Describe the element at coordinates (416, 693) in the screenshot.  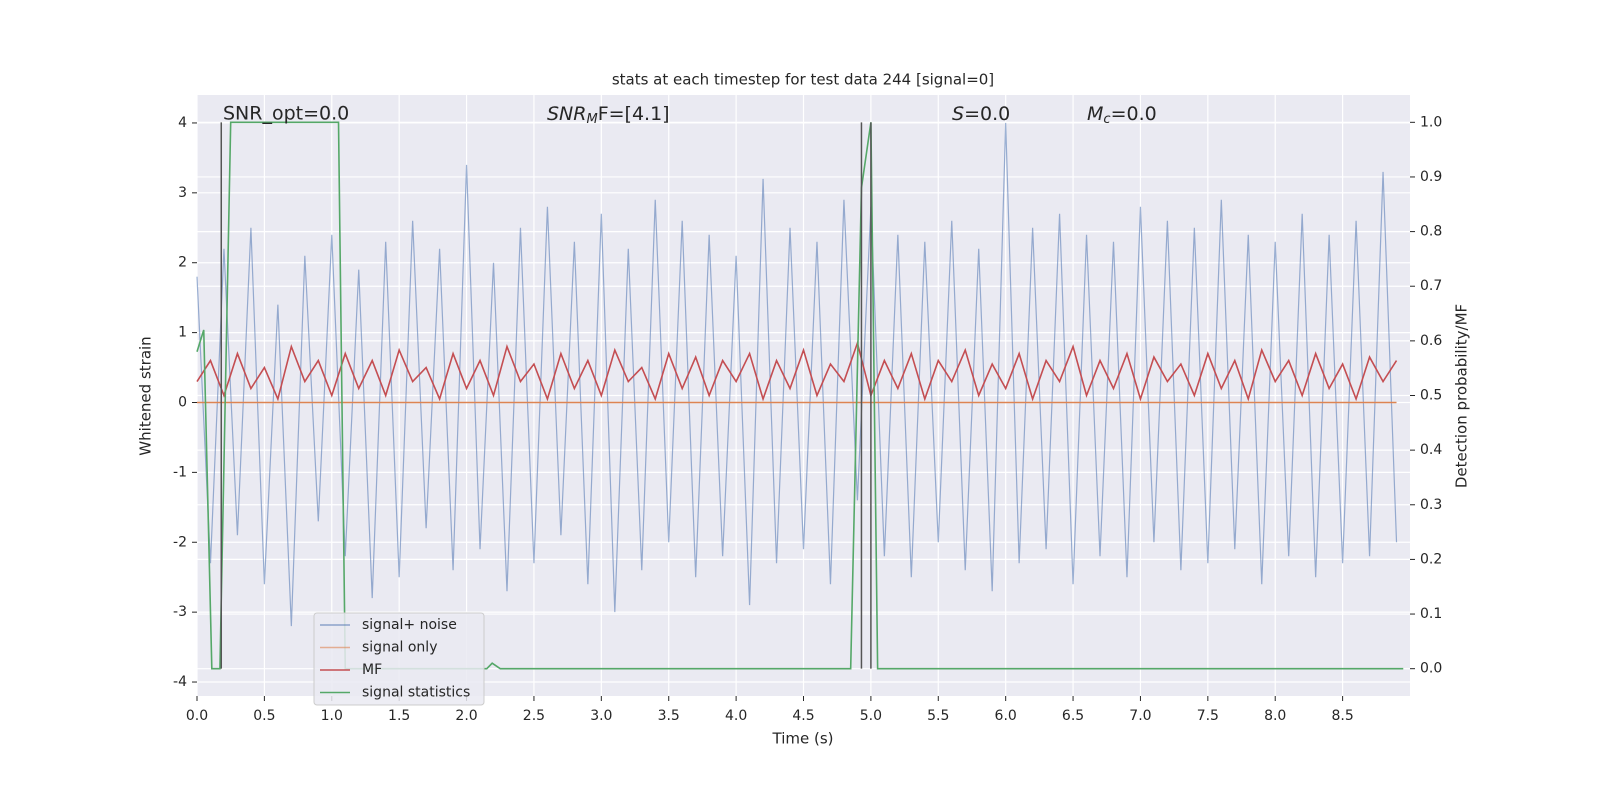
I see `legend-label: signal statistics` at that location.